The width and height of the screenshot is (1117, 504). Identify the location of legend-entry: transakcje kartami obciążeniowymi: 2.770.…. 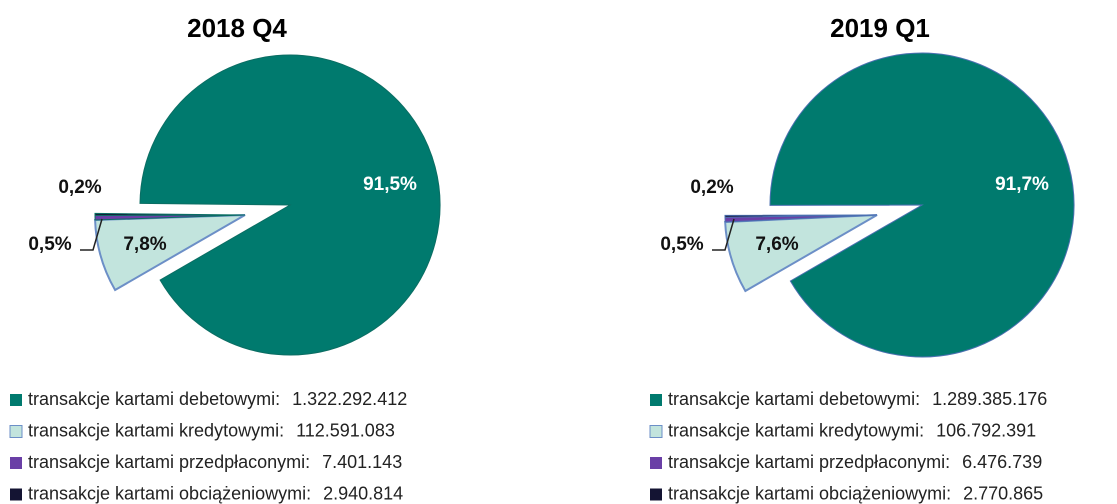
(855, 493).